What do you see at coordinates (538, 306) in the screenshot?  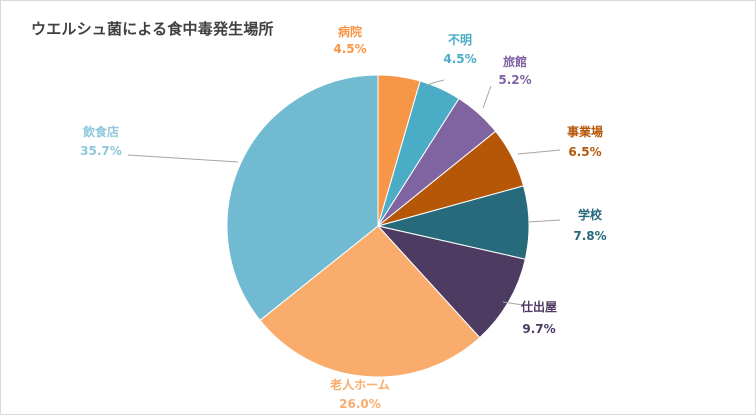 I see `slice-label: 仕出屋` at bounding box center [538, 306].